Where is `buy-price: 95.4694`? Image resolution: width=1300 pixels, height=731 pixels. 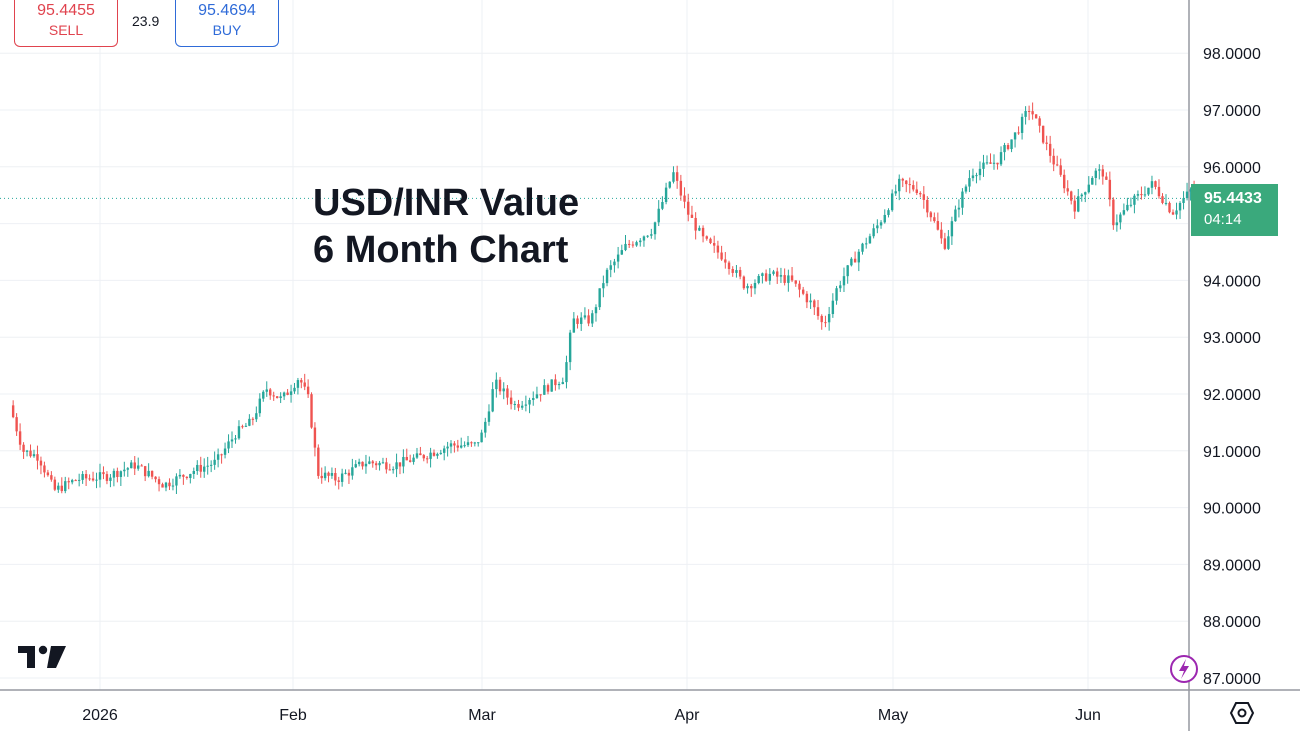
buy-price: 95.4694 is located at coordinates (227, 10).